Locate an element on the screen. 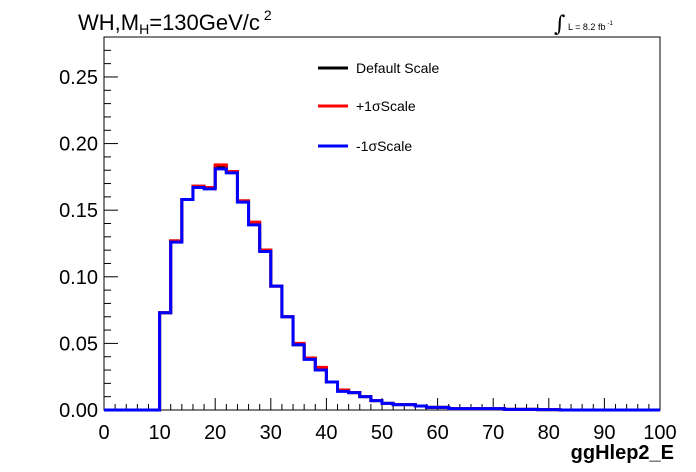  x-axis: 0 10 20 30 40 50 60 70 80 90 100 is located at coordinates (387, 421).